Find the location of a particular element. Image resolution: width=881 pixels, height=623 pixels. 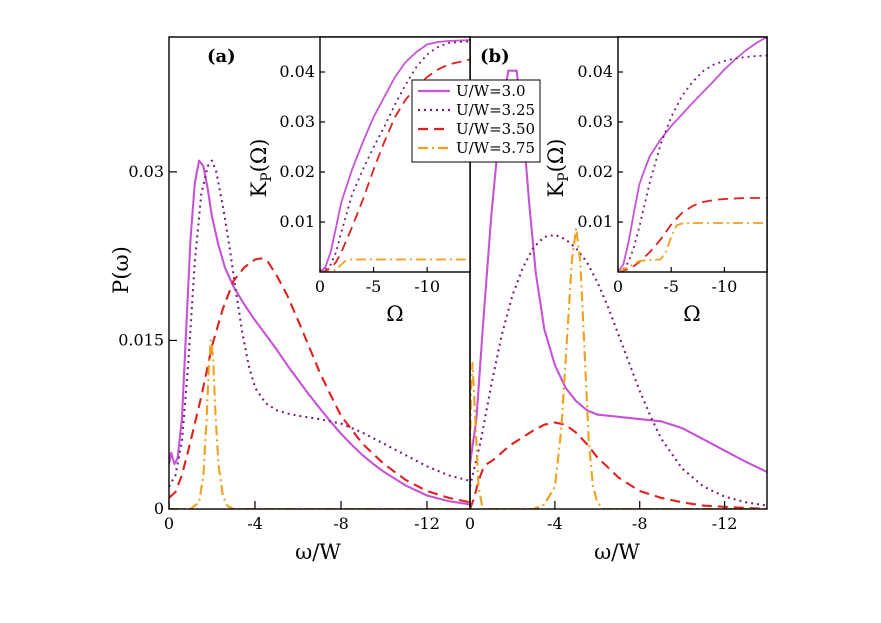

panel-label-a: (a) is located at coordinates (221, 56).